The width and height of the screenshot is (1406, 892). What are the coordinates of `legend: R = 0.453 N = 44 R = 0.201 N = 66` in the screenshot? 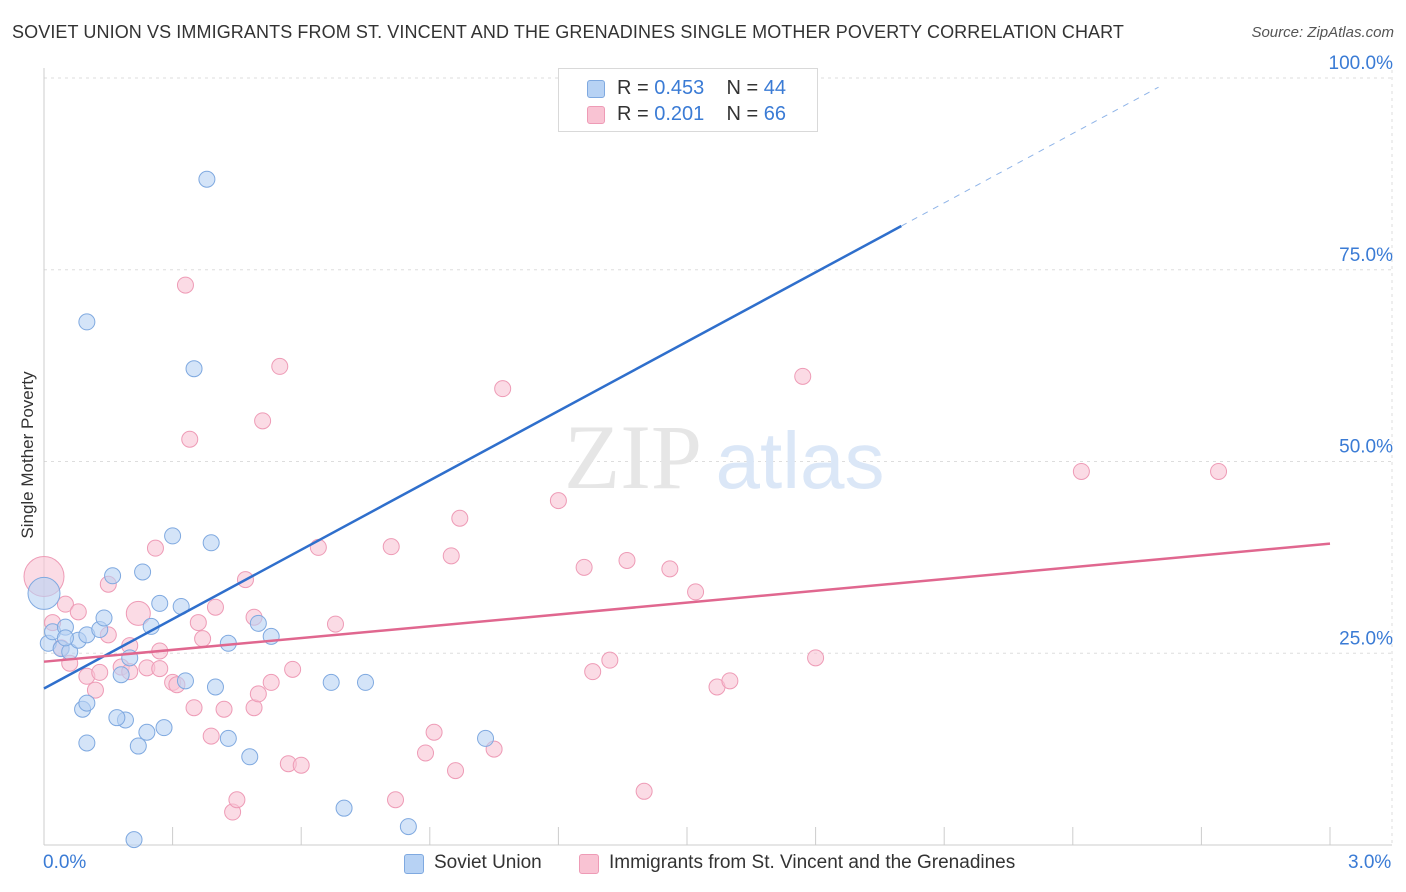 It's located at (688, 100).